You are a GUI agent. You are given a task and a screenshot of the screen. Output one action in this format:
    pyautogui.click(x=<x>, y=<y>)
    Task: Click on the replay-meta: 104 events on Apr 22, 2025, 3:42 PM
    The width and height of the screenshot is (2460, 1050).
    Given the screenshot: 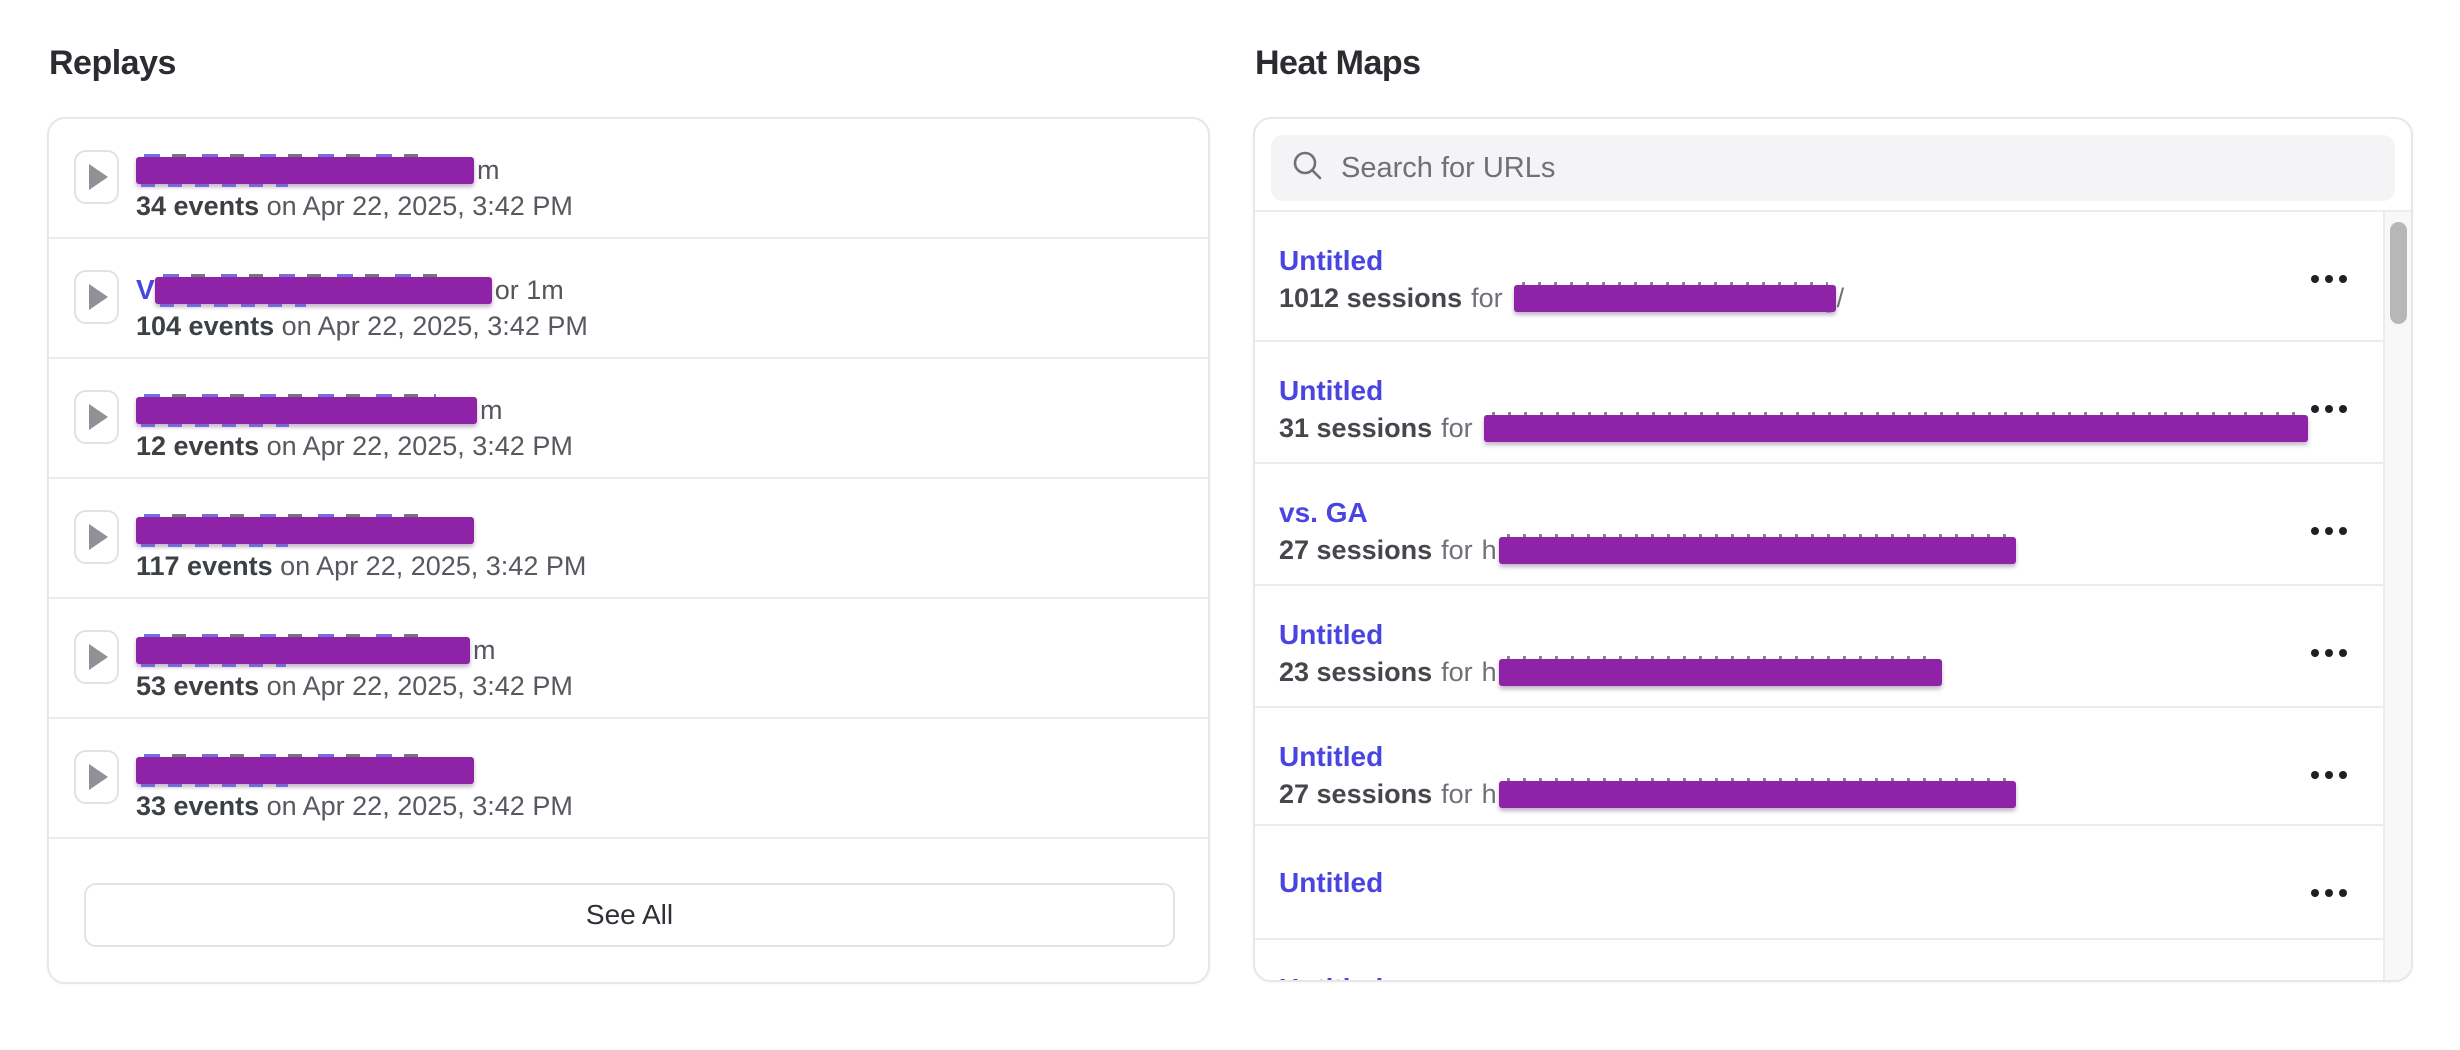 What is the action you would take?
    pyautogui.click(x=362, y=326)
    